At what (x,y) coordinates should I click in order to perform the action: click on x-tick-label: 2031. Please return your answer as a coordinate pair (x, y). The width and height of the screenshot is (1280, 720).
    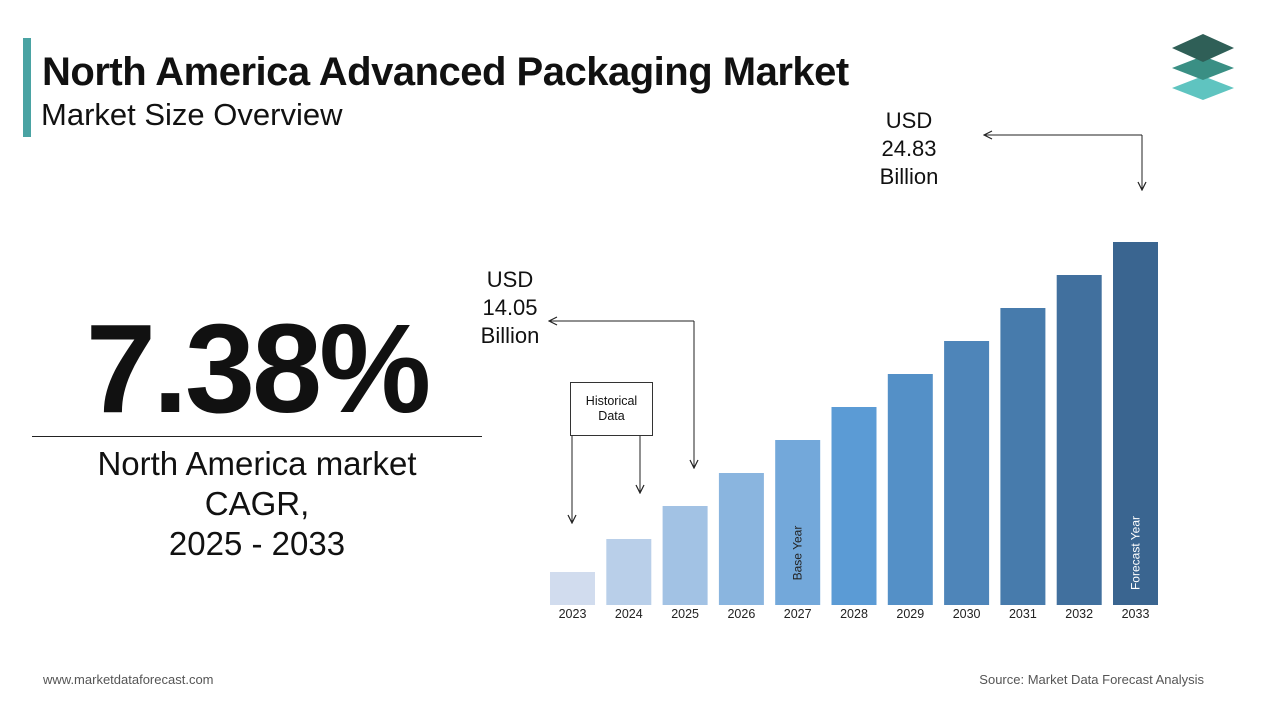
    Looking at the image, I should click on (1023, 614).